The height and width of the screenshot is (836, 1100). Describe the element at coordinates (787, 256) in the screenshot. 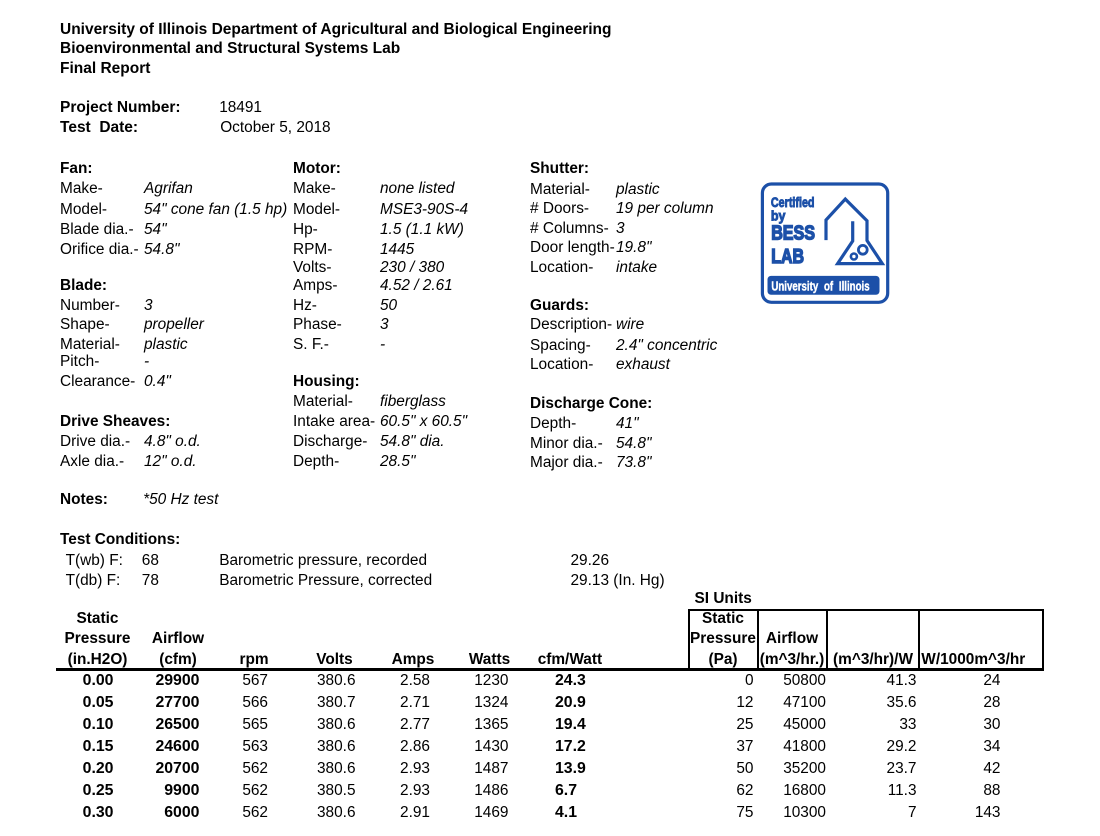

I see `svg-text: LAB` at that location.